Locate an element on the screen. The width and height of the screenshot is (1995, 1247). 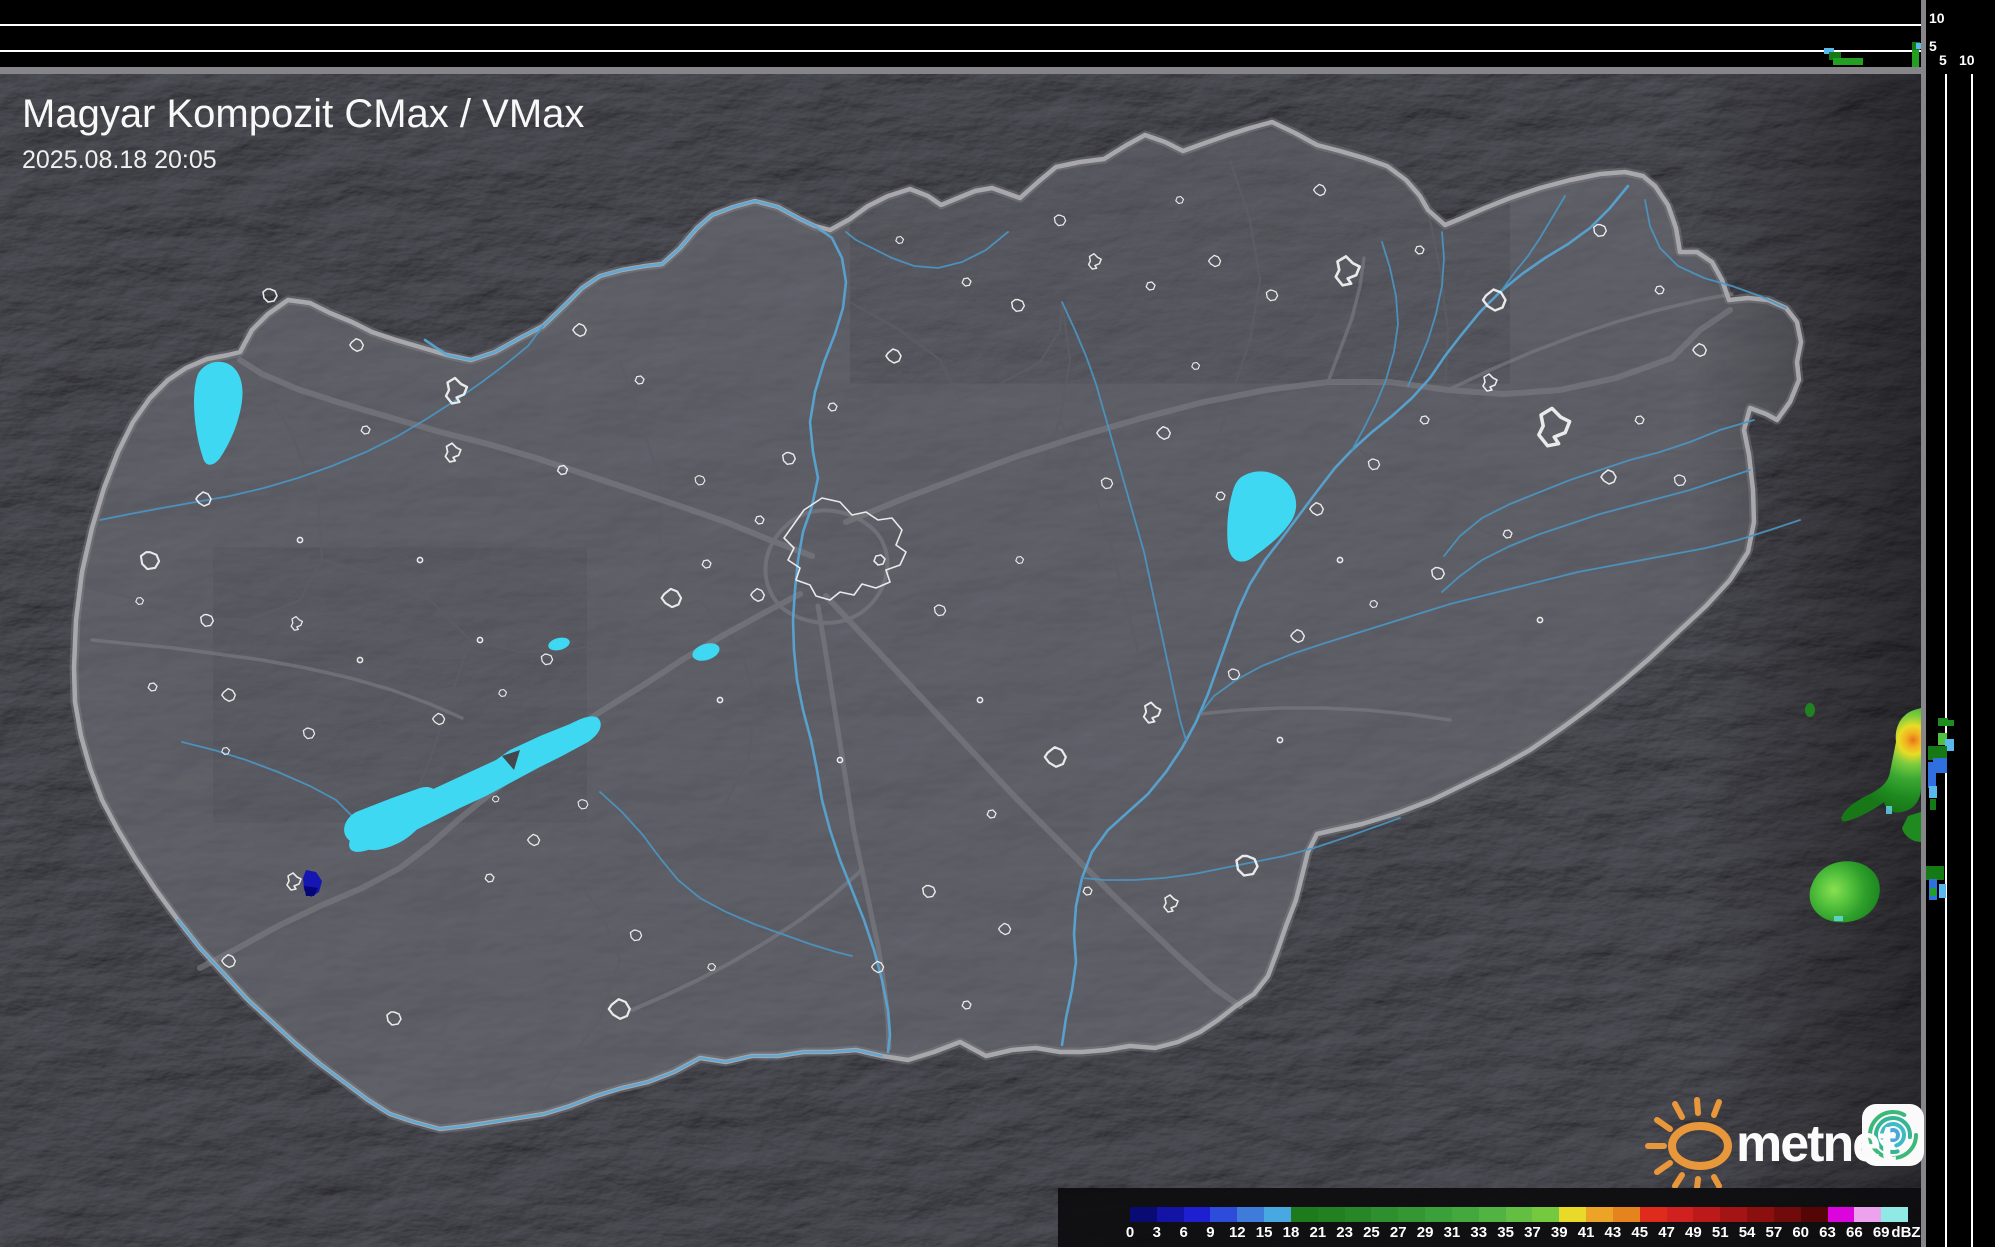
metnet-logo: metnet is located at coordinates (1780, 1142).